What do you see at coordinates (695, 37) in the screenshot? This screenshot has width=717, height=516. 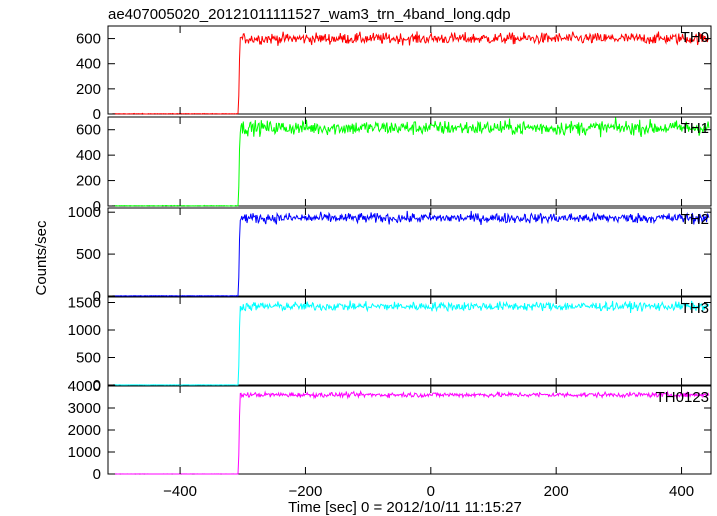 I see `series-label-th0: TH0` at bounding box center [695, 37].